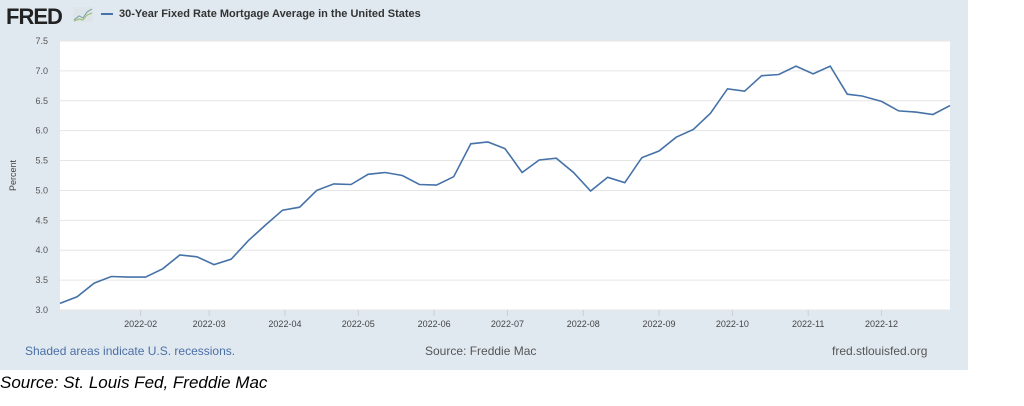  What do you see at coordinates (34, 16) in the screenshot?
I see `fred-logo: FRED` at bounding box center [34, 16].